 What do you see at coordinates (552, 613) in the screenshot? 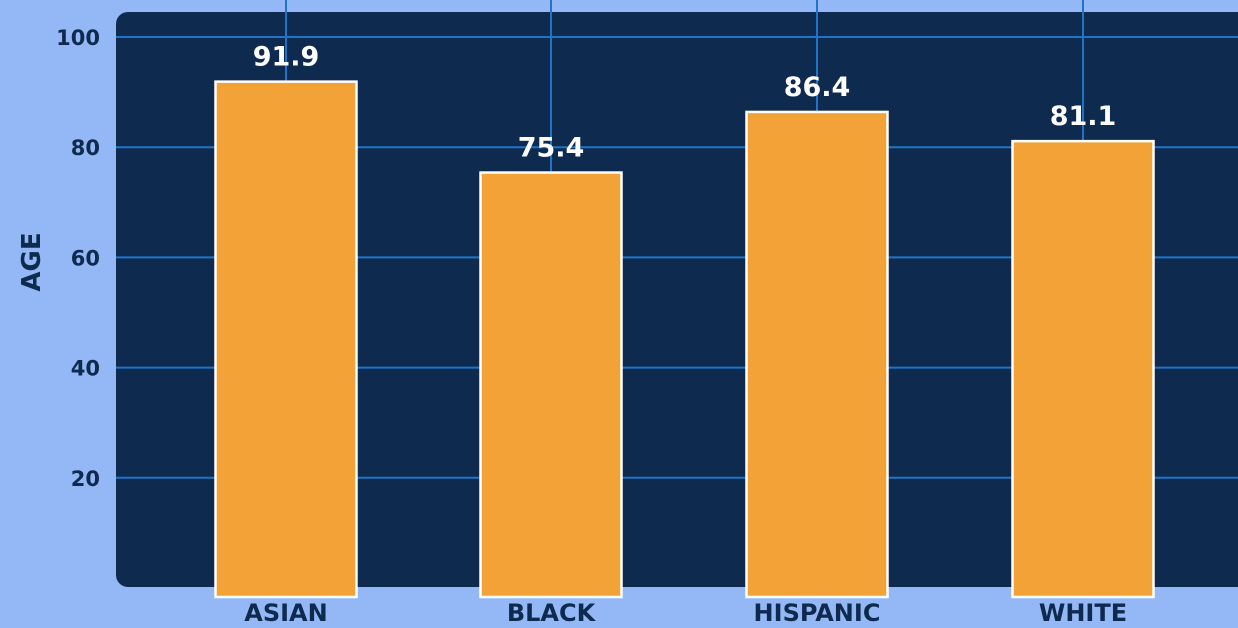
I see `x-tick-label-black: BLACK` at bounding box center [552, 613].